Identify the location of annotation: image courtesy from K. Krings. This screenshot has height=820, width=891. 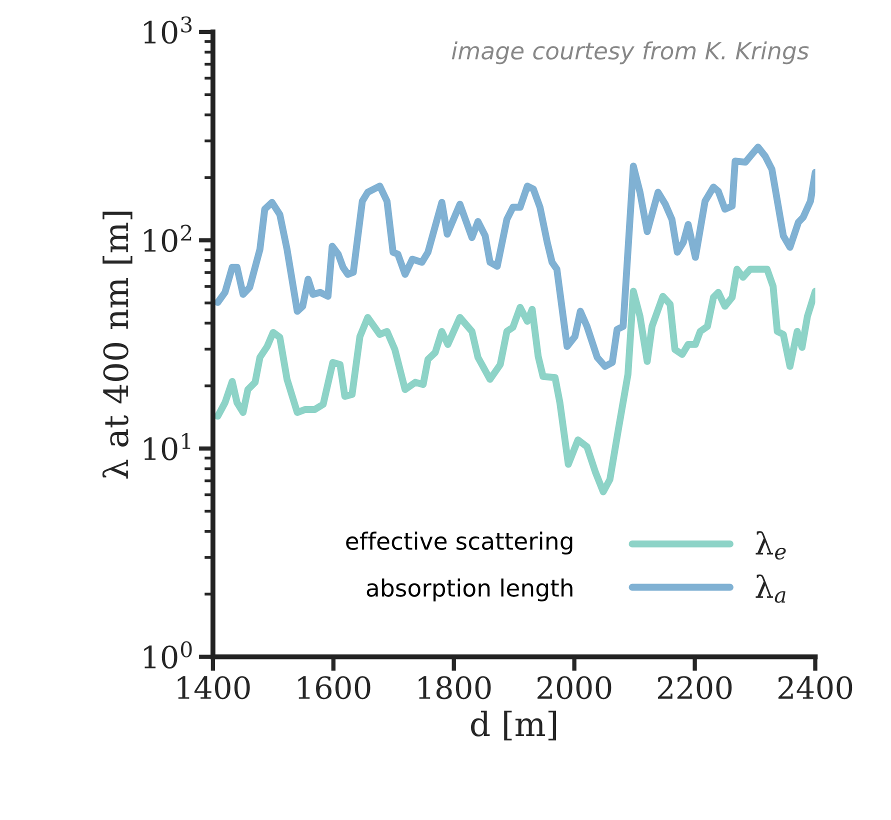
(630, 52).